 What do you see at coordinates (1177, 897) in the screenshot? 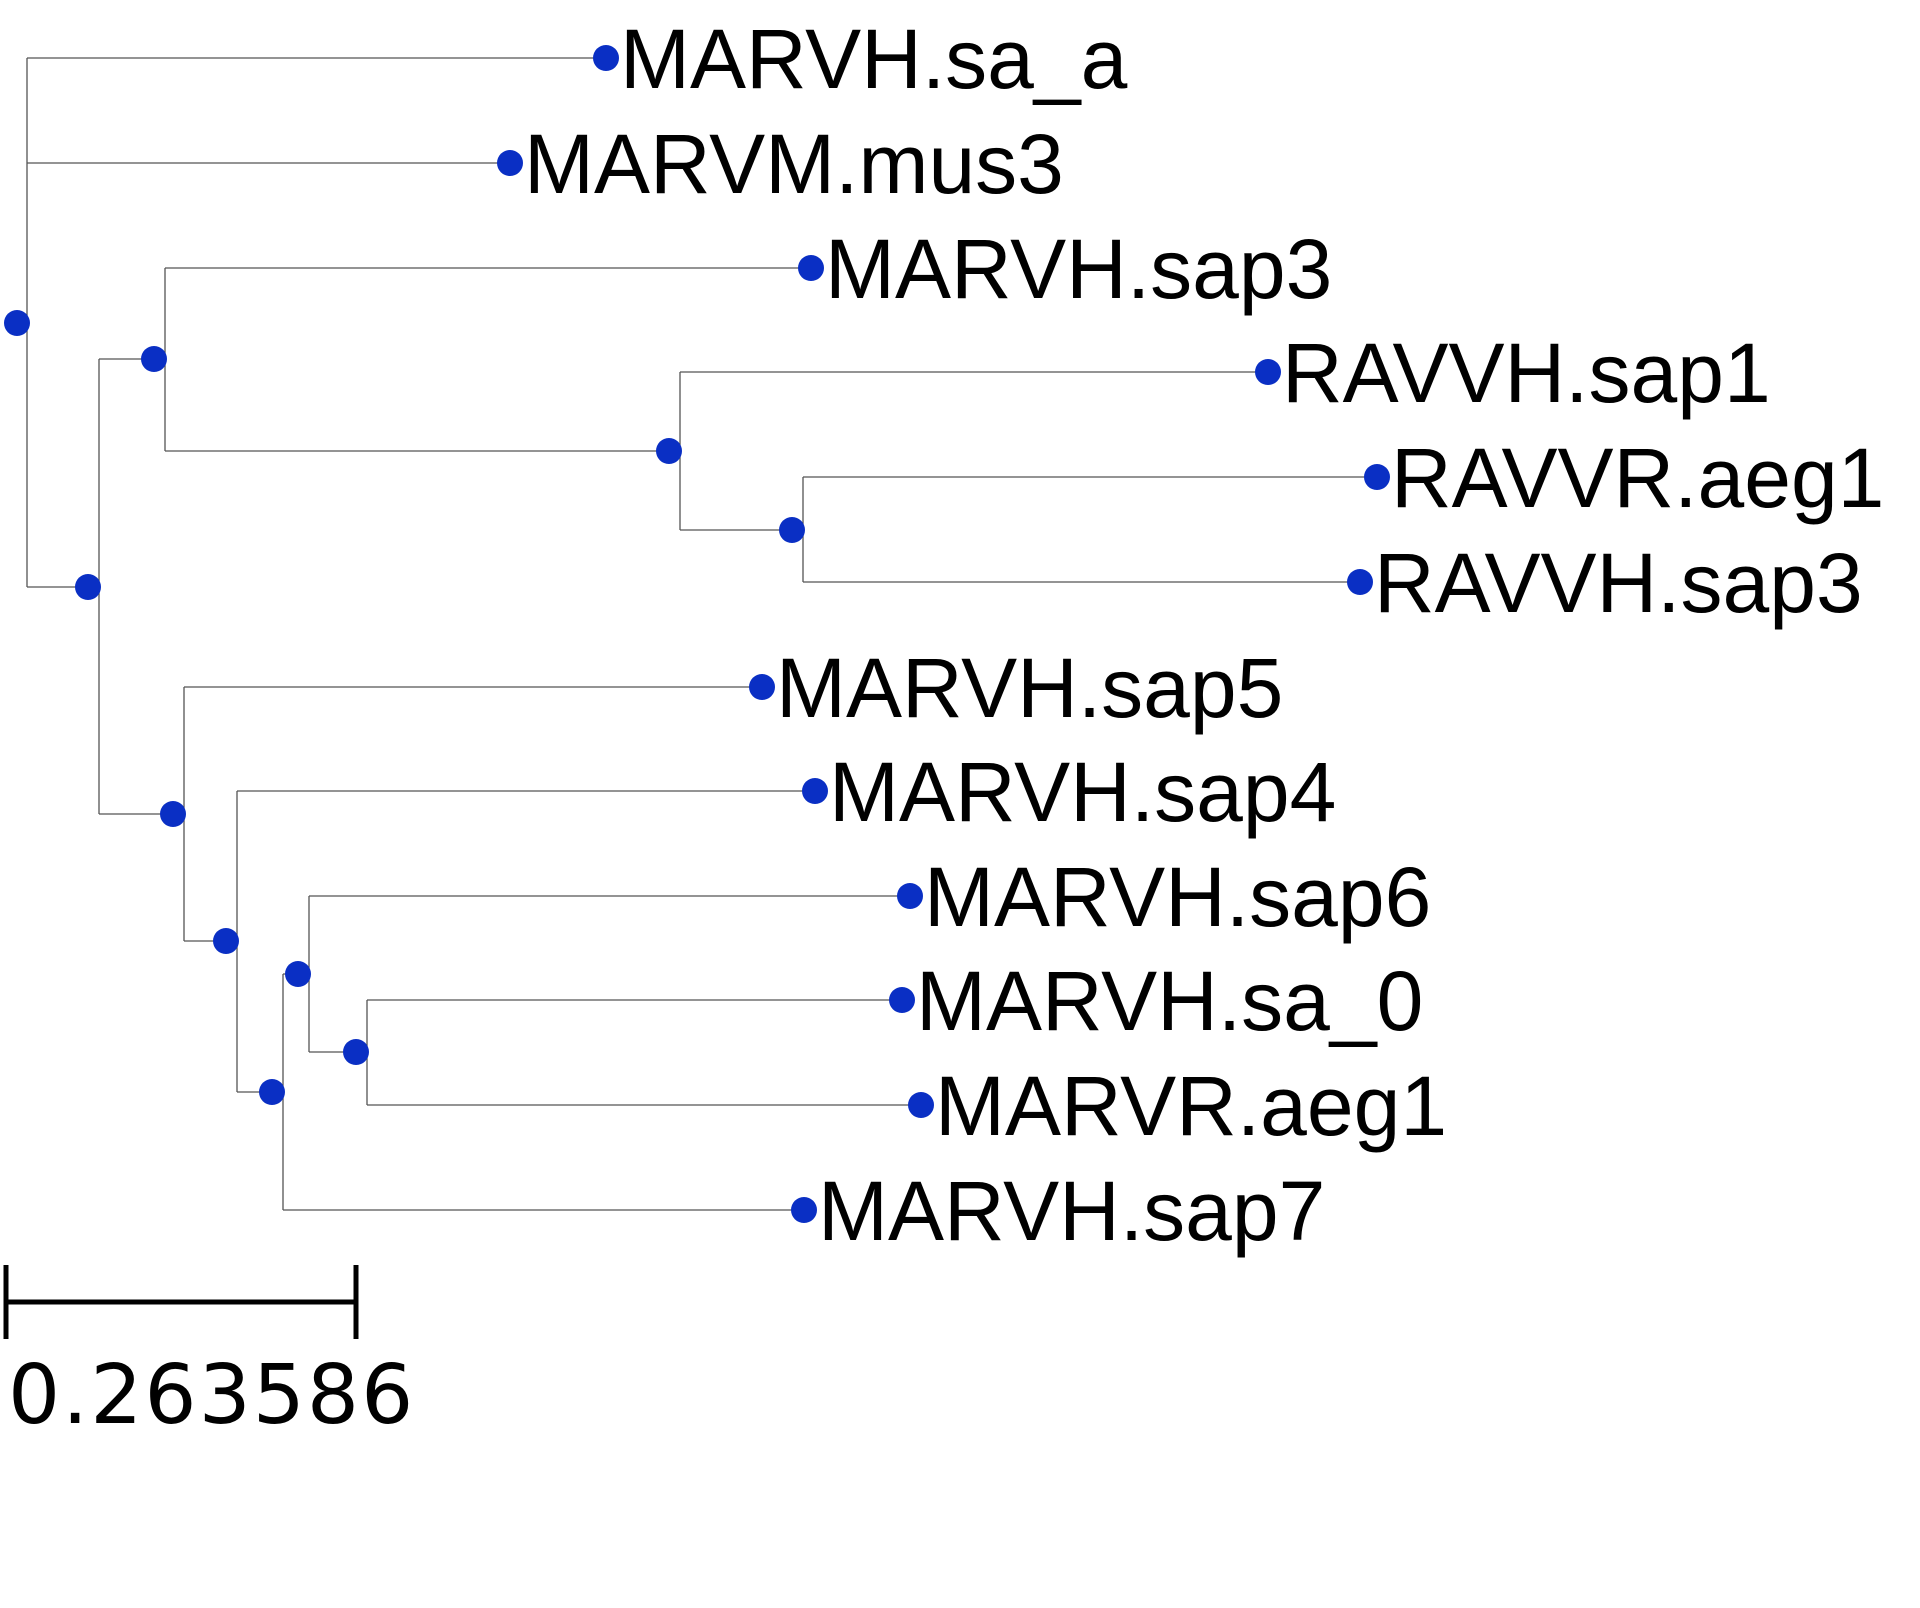
I see `leaf-label: MARVH.sap6` at bounding box center [1177, 897].